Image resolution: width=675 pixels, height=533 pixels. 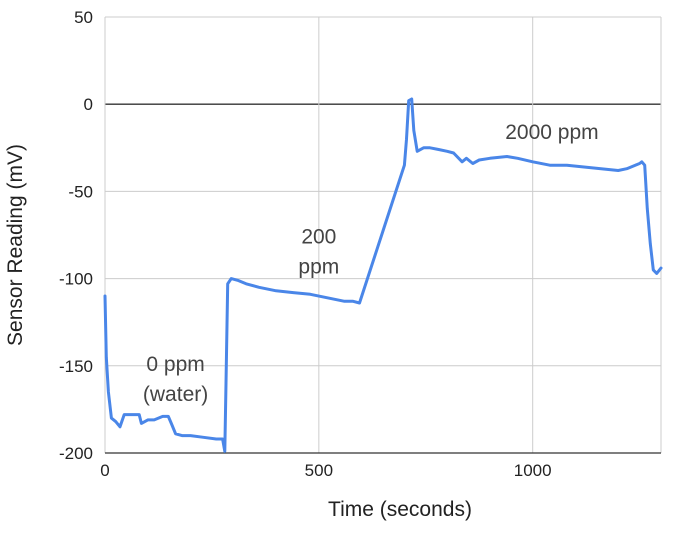 What do you see at coordinates (83, 17) in the screenshot?
I see `y-tick-label: 50` at bounding box center [83, 17].